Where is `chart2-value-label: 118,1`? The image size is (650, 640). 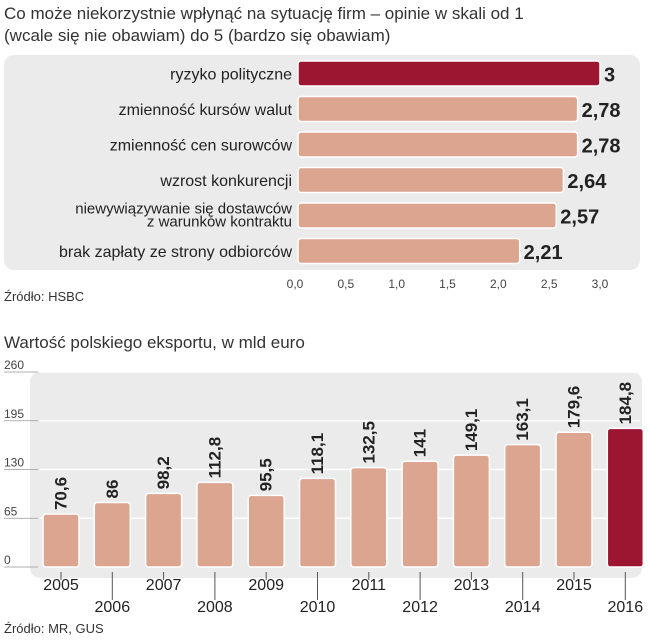 chart2-value-label: 118,1 is located at coordinates (317, 454).